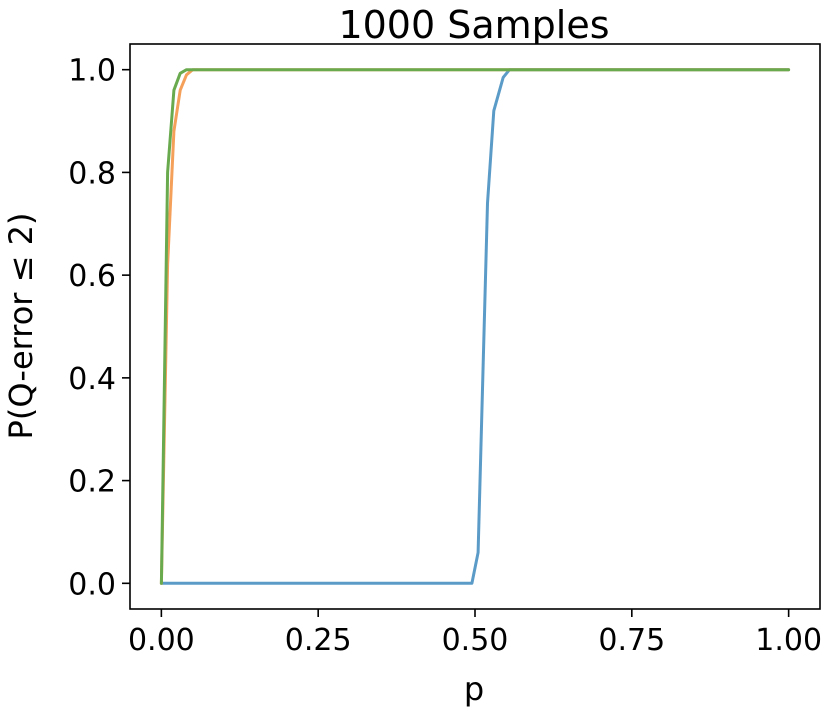 This screenshot has height=710, width=830. Describe the element at coordinates (161, 640) in the screenshot. I see `x-tick-label: 0.00` at that location.